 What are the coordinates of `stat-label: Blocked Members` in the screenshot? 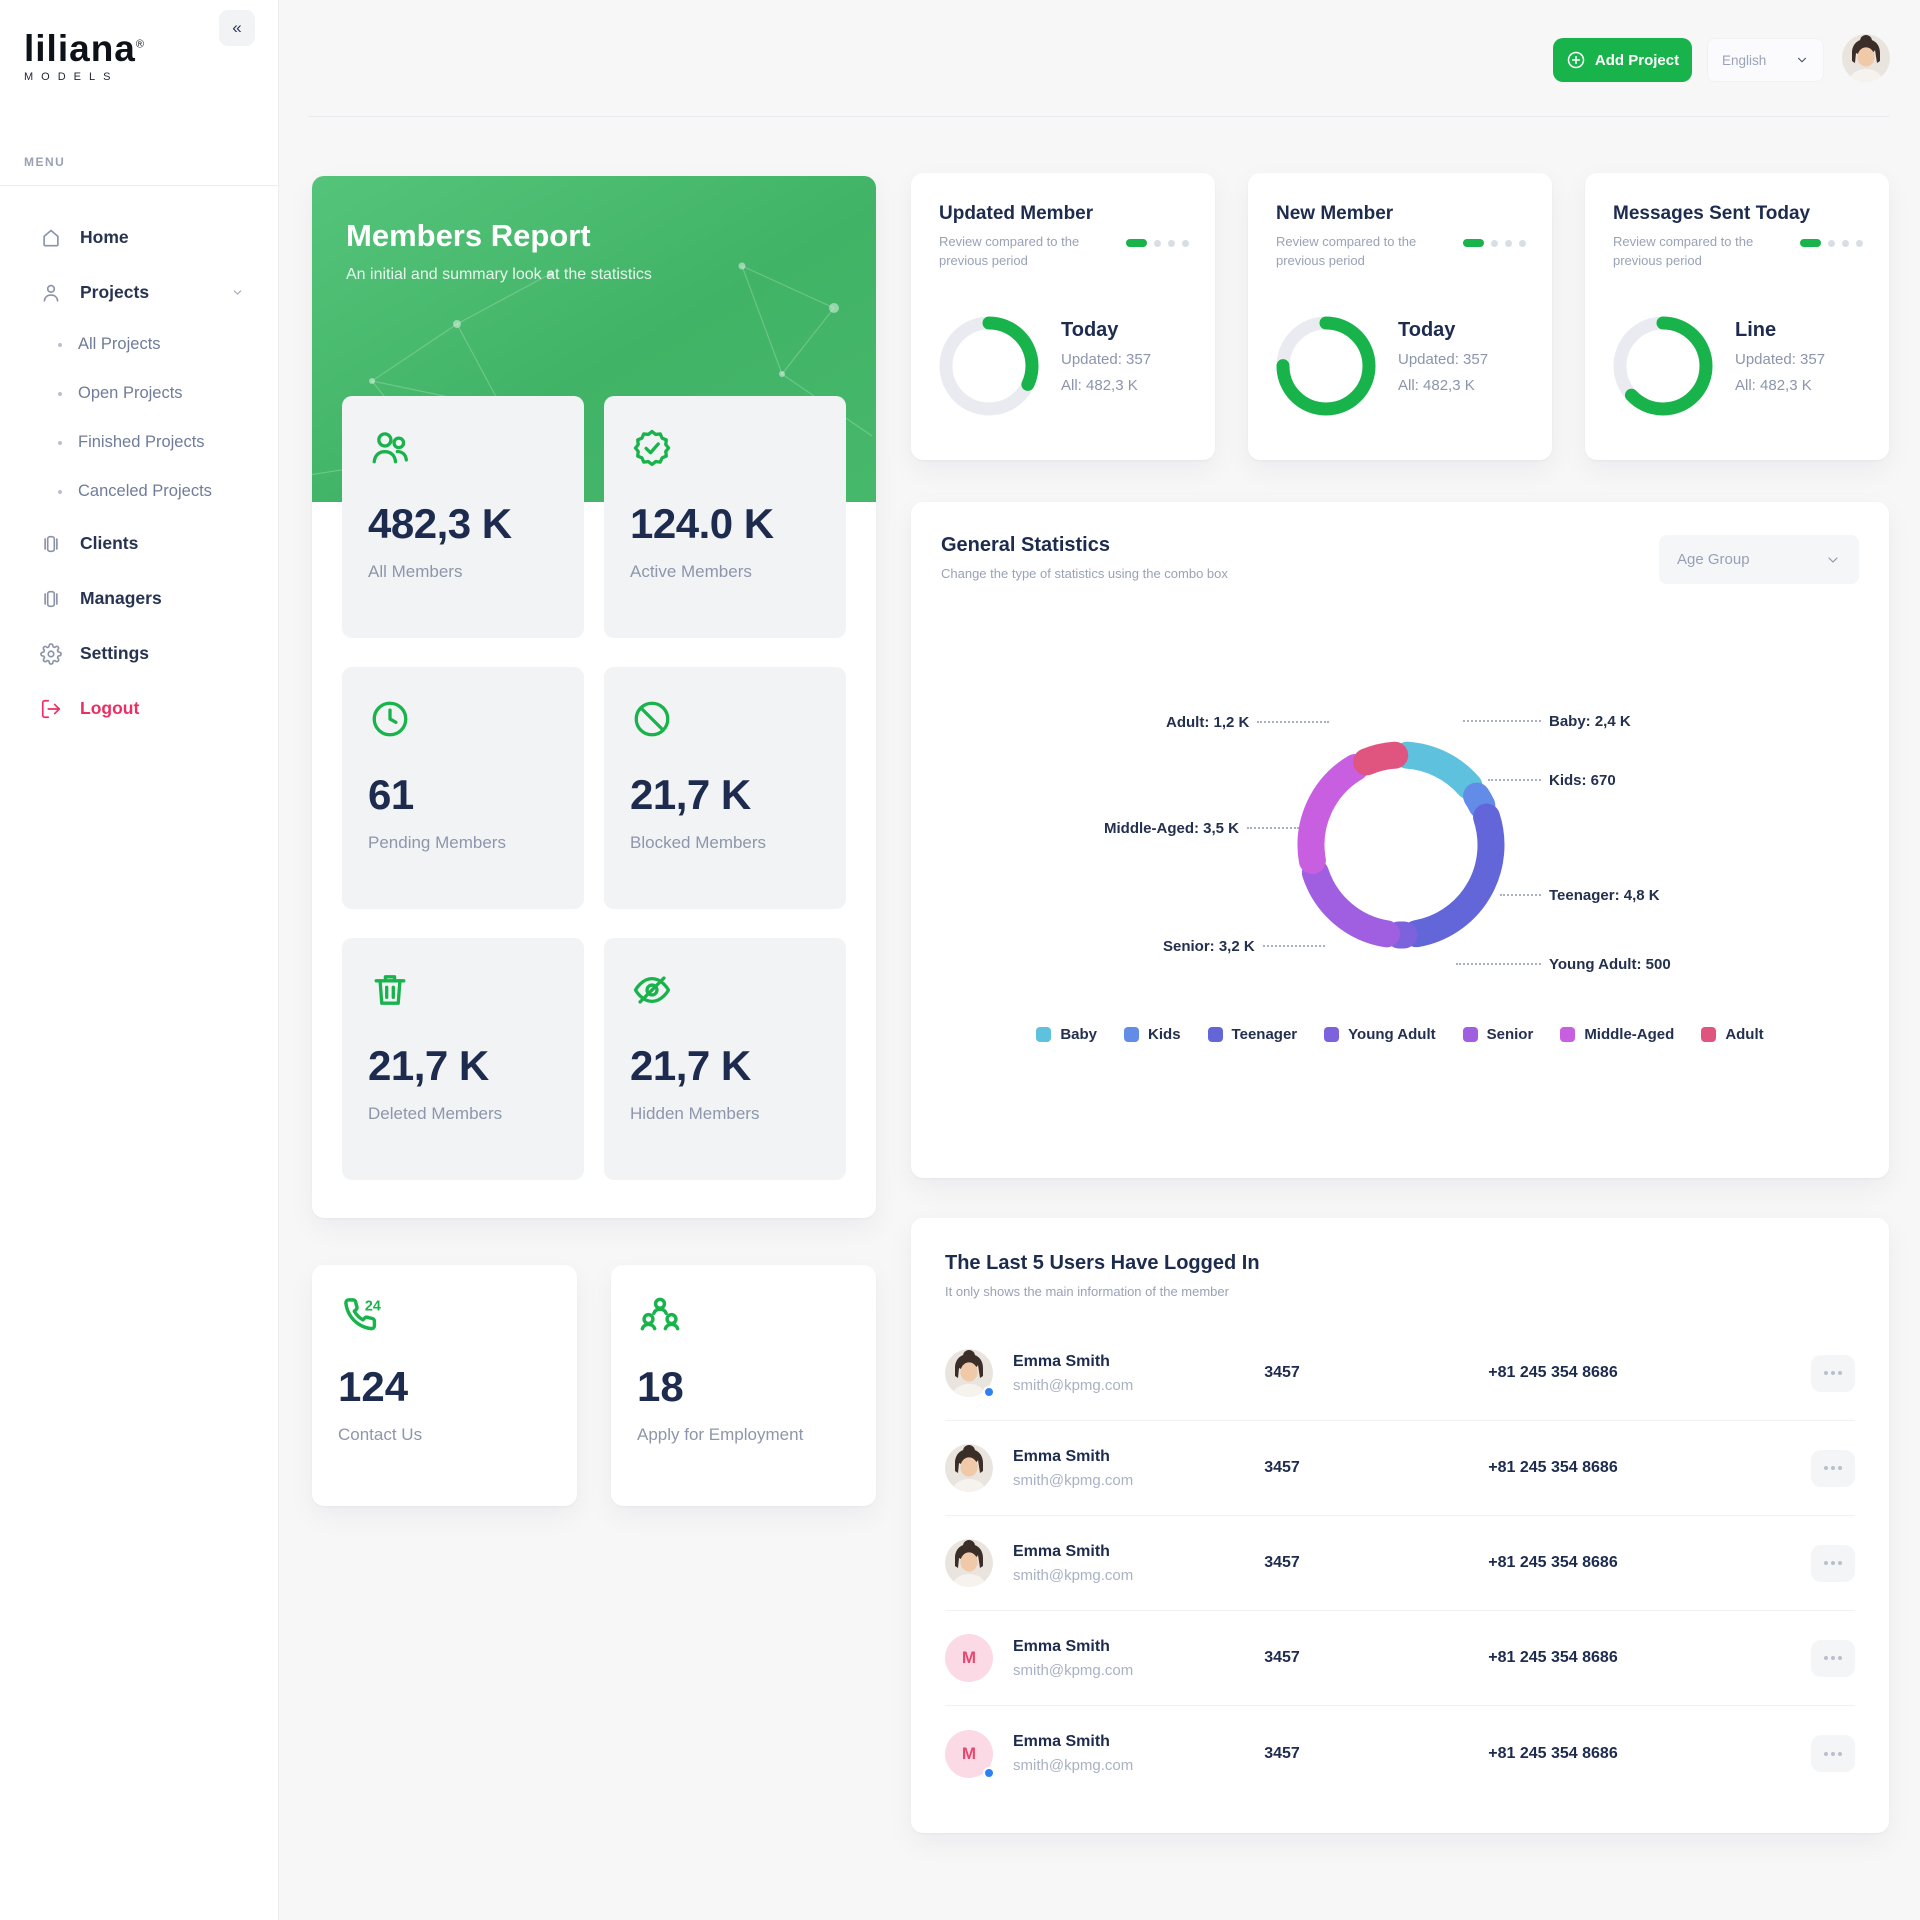 It's located at (698, 842).